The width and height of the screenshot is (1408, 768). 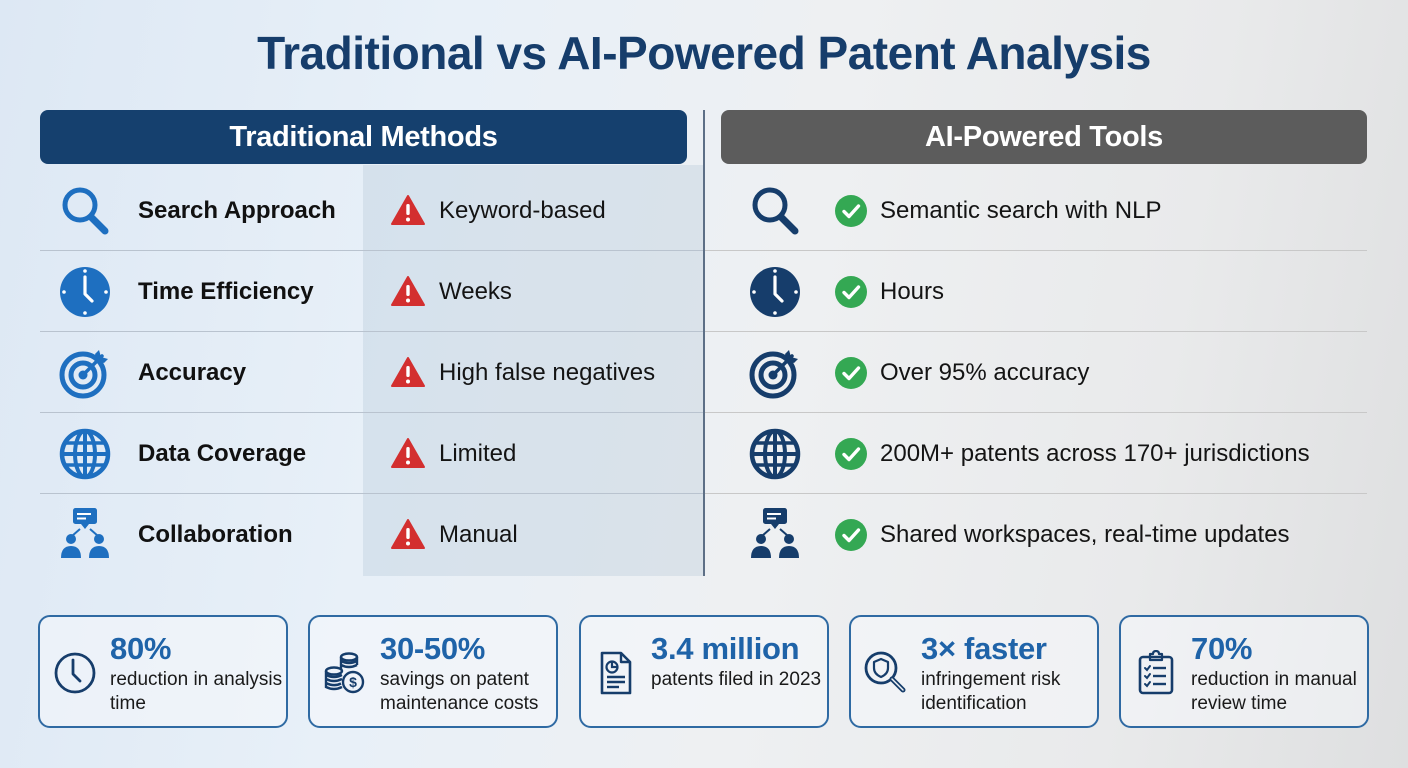 I want to click on traditional-value: High false negatives, so click(x=547, y=372).